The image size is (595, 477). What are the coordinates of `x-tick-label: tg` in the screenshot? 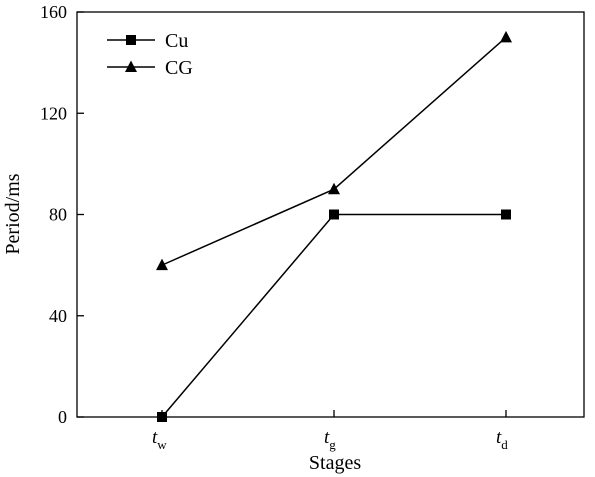 It's located at (330, 439).